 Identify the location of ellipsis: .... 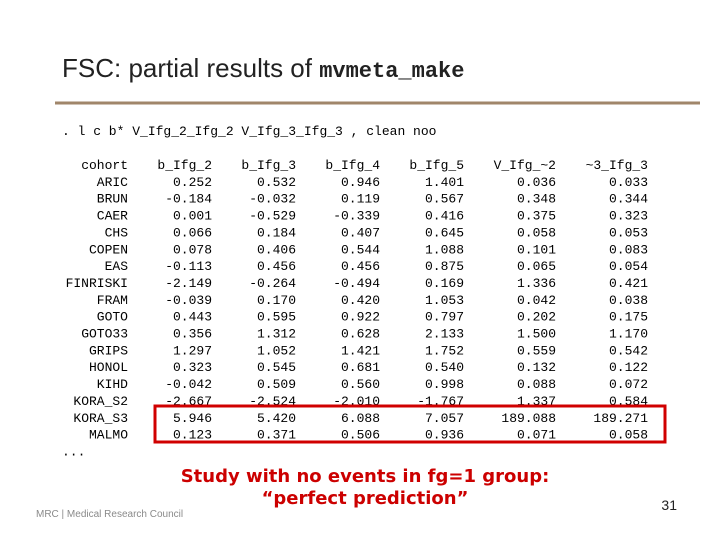
(73, 451).